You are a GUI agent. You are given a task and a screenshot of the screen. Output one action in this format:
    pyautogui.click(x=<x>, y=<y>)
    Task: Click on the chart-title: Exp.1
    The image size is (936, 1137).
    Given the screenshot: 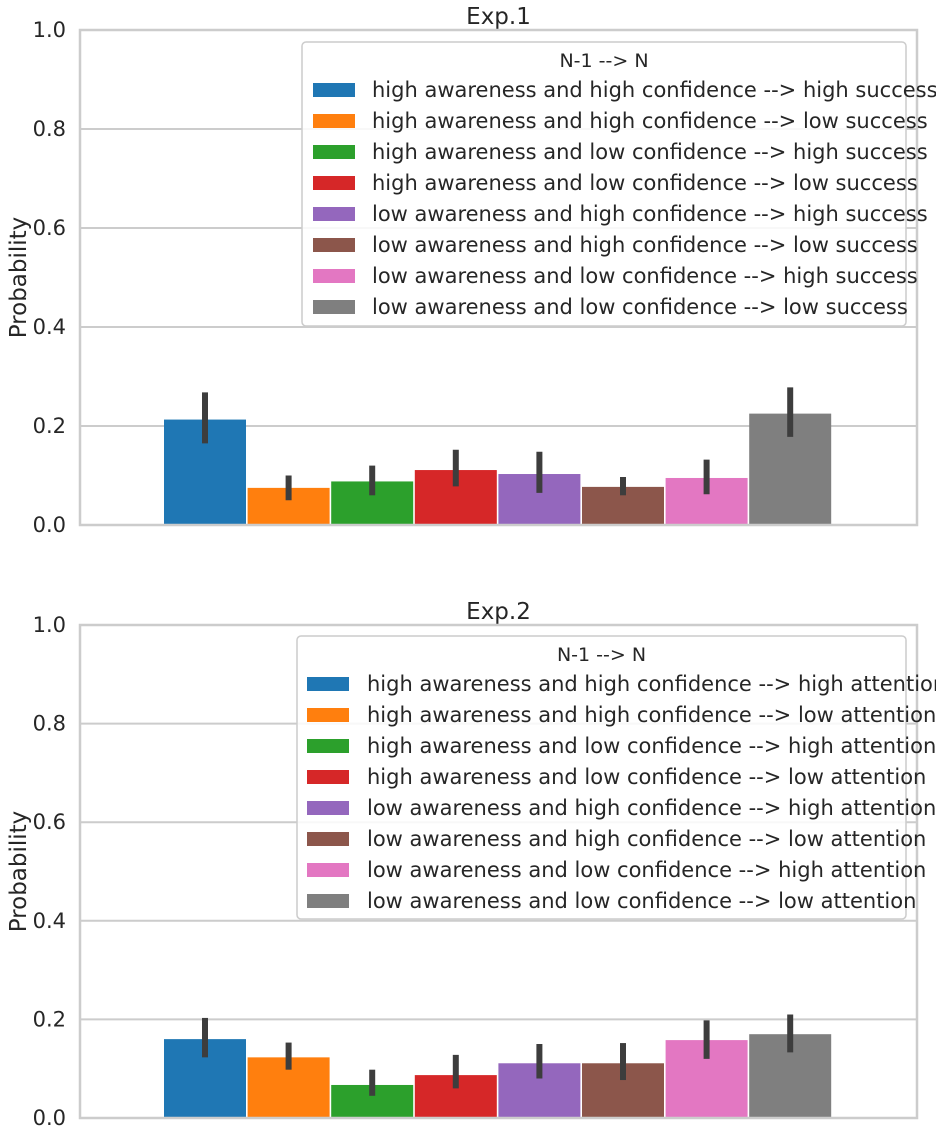 What is the action you would take?
    pyautogui.click(x=498, y=17)
    